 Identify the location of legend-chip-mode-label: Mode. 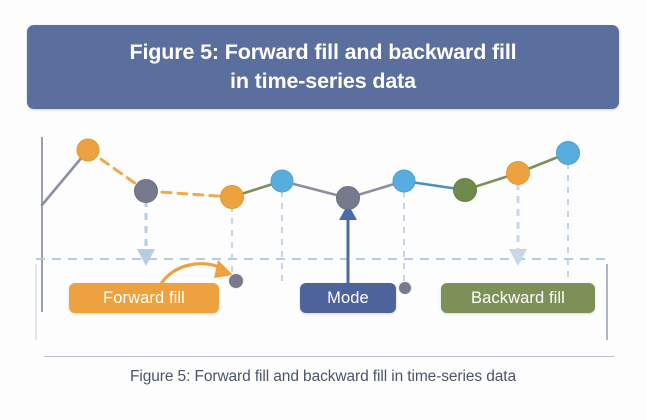
(348, 297).